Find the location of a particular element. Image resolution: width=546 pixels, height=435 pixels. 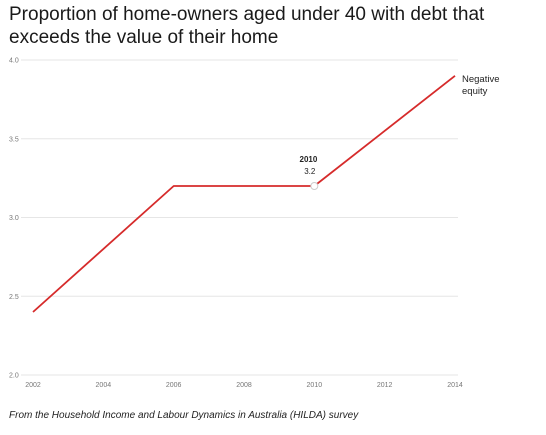

highlight-value-label: 3.2 is located at coordinates (310, 171).